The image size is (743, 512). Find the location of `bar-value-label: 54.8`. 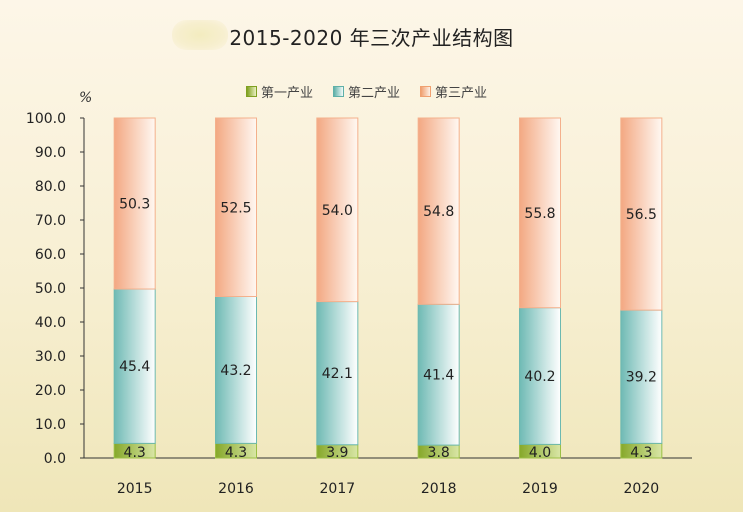

bar-value-label: 54.8 is located at coordinates (438, 212).